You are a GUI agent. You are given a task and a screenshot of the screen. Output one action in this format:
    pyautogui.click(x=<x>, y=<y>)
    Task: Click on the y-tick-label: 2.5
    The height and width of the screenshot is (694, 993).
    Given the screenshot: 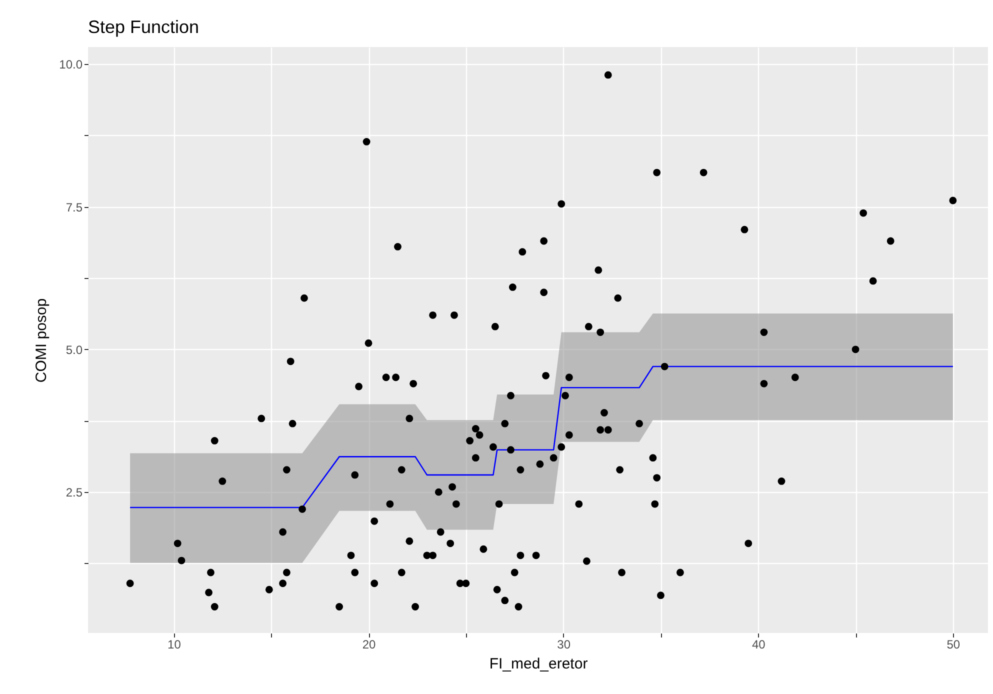 What is the action you would take?
    pyautogui.click(x=74, y=493)
    